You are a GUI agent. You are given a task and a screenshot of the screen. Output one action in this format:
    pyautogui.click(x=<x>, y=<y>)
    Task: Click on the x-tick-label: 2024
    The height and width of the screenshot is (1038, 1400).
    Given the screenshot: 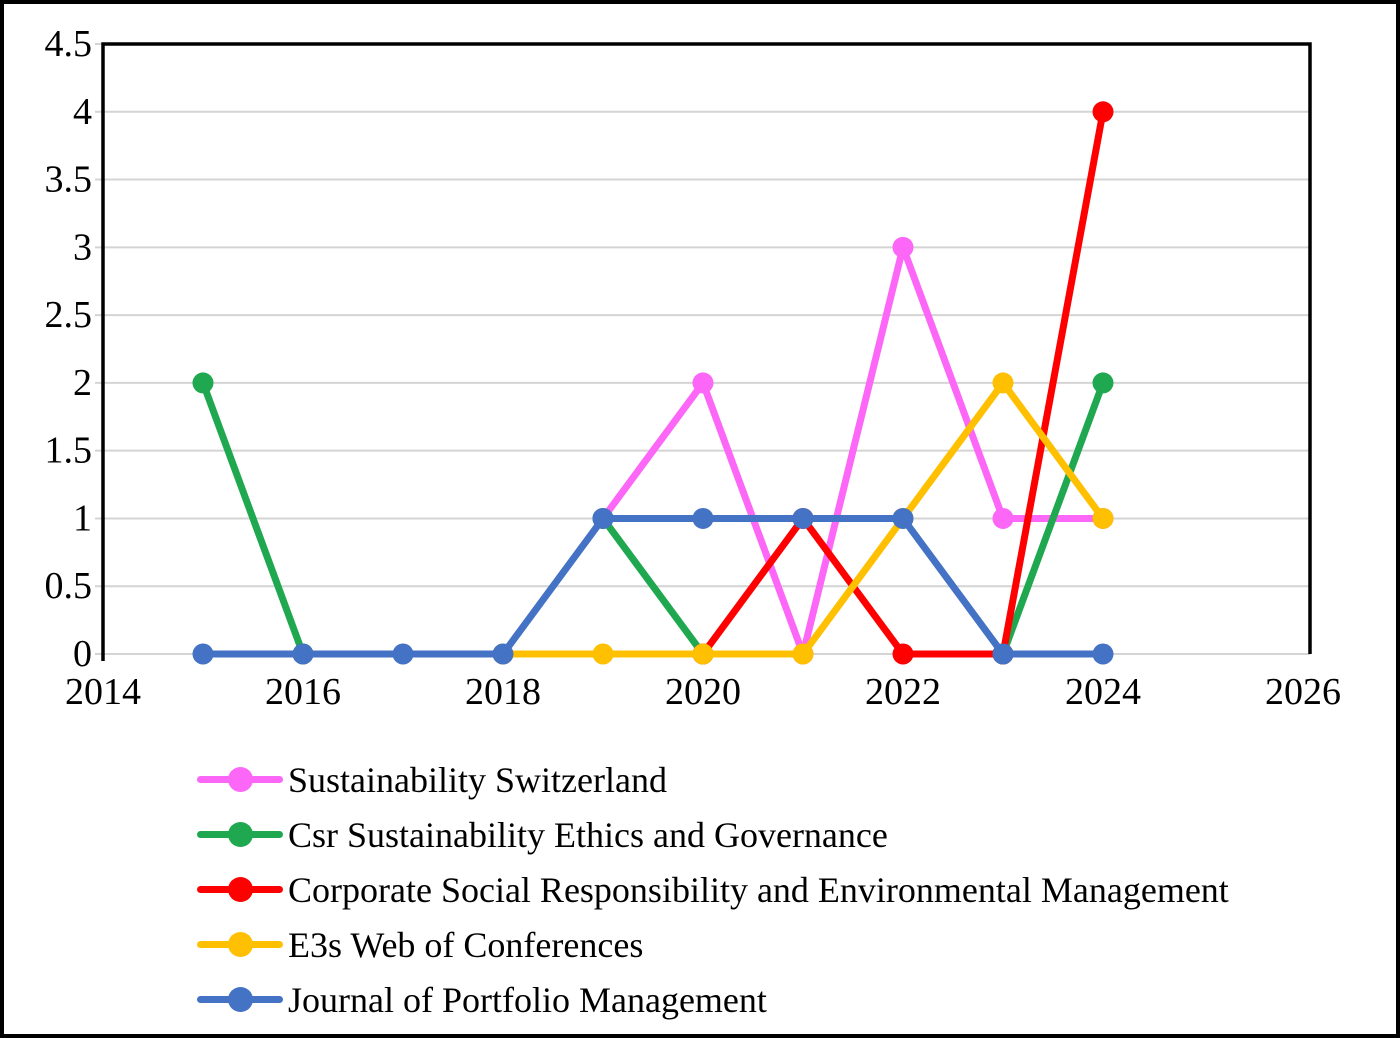 What is the action you would take?
    pyautogui.click(x=1103, y=692)
    